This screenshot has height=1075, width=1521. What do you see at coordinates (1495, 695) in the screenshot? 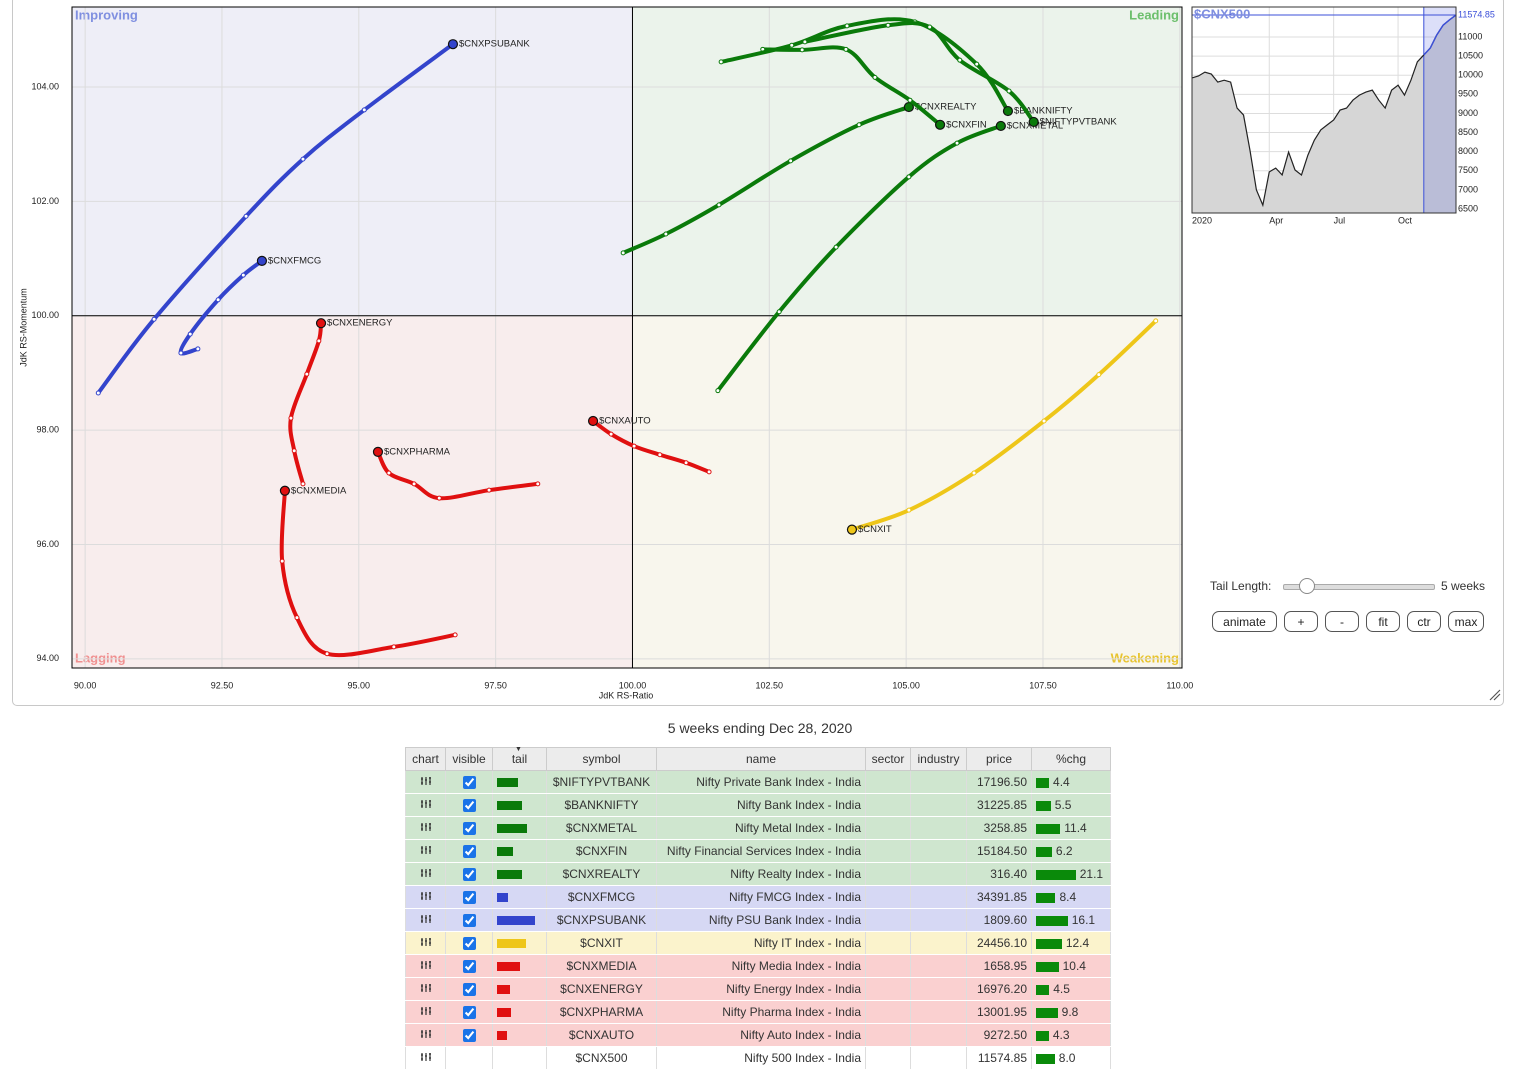
I see `resize-handle` at bounding box center [1495, 695].